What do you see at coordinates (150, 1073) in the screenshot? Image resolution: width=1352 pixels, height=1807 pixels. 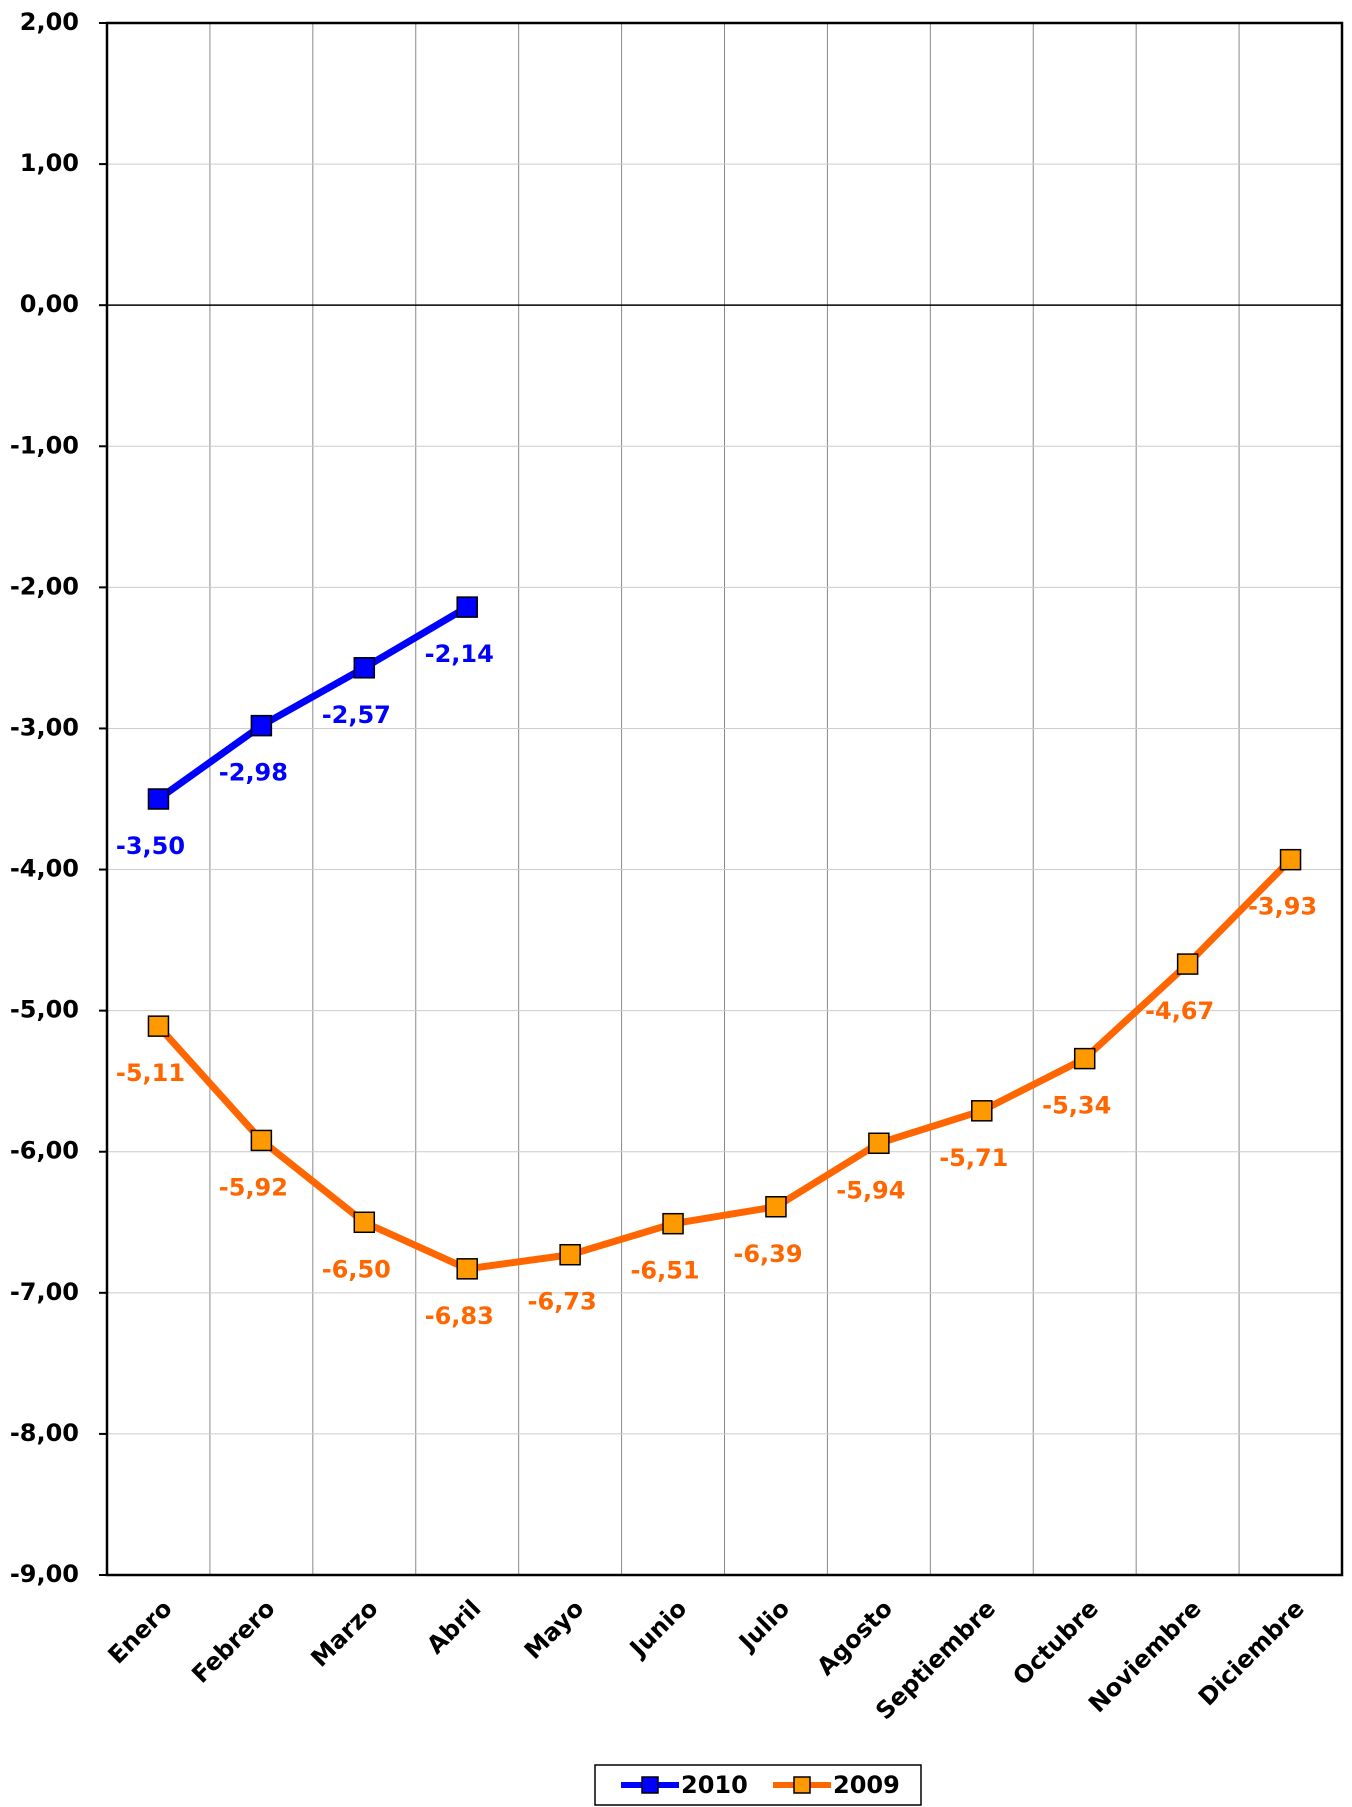 I see `data-label: -5,11` at bounding box center [150, 1073].